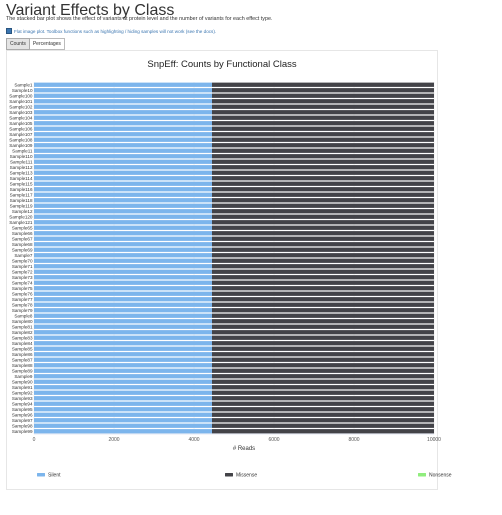 The width and height of the screenshot is (502, 515). What do you see at coordinates (21, 128) in the screenshot?
I see `y-tick-label: Sample106` at bounding box center [21, 128].